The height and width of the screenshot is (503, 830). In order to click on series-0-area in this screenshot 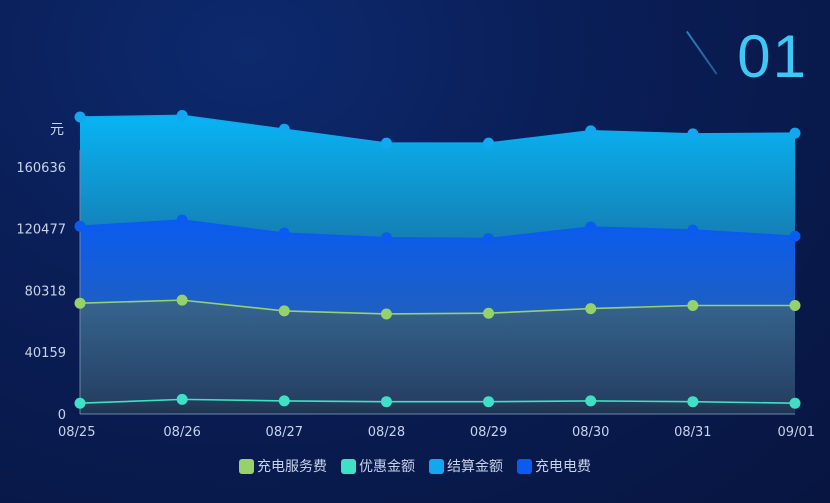, I will do `click(437, 406)`.